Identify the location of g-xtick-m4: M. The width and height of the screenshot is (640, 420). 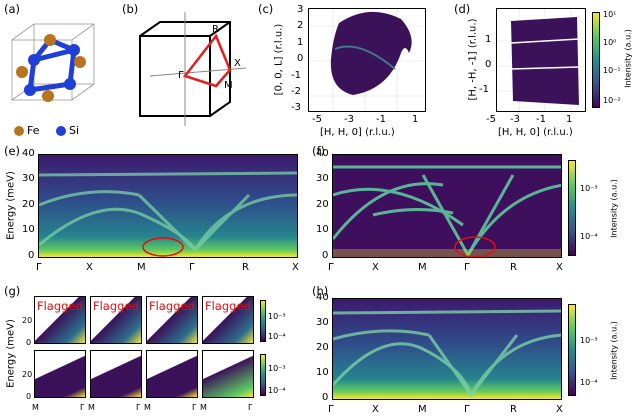
(203, 407).